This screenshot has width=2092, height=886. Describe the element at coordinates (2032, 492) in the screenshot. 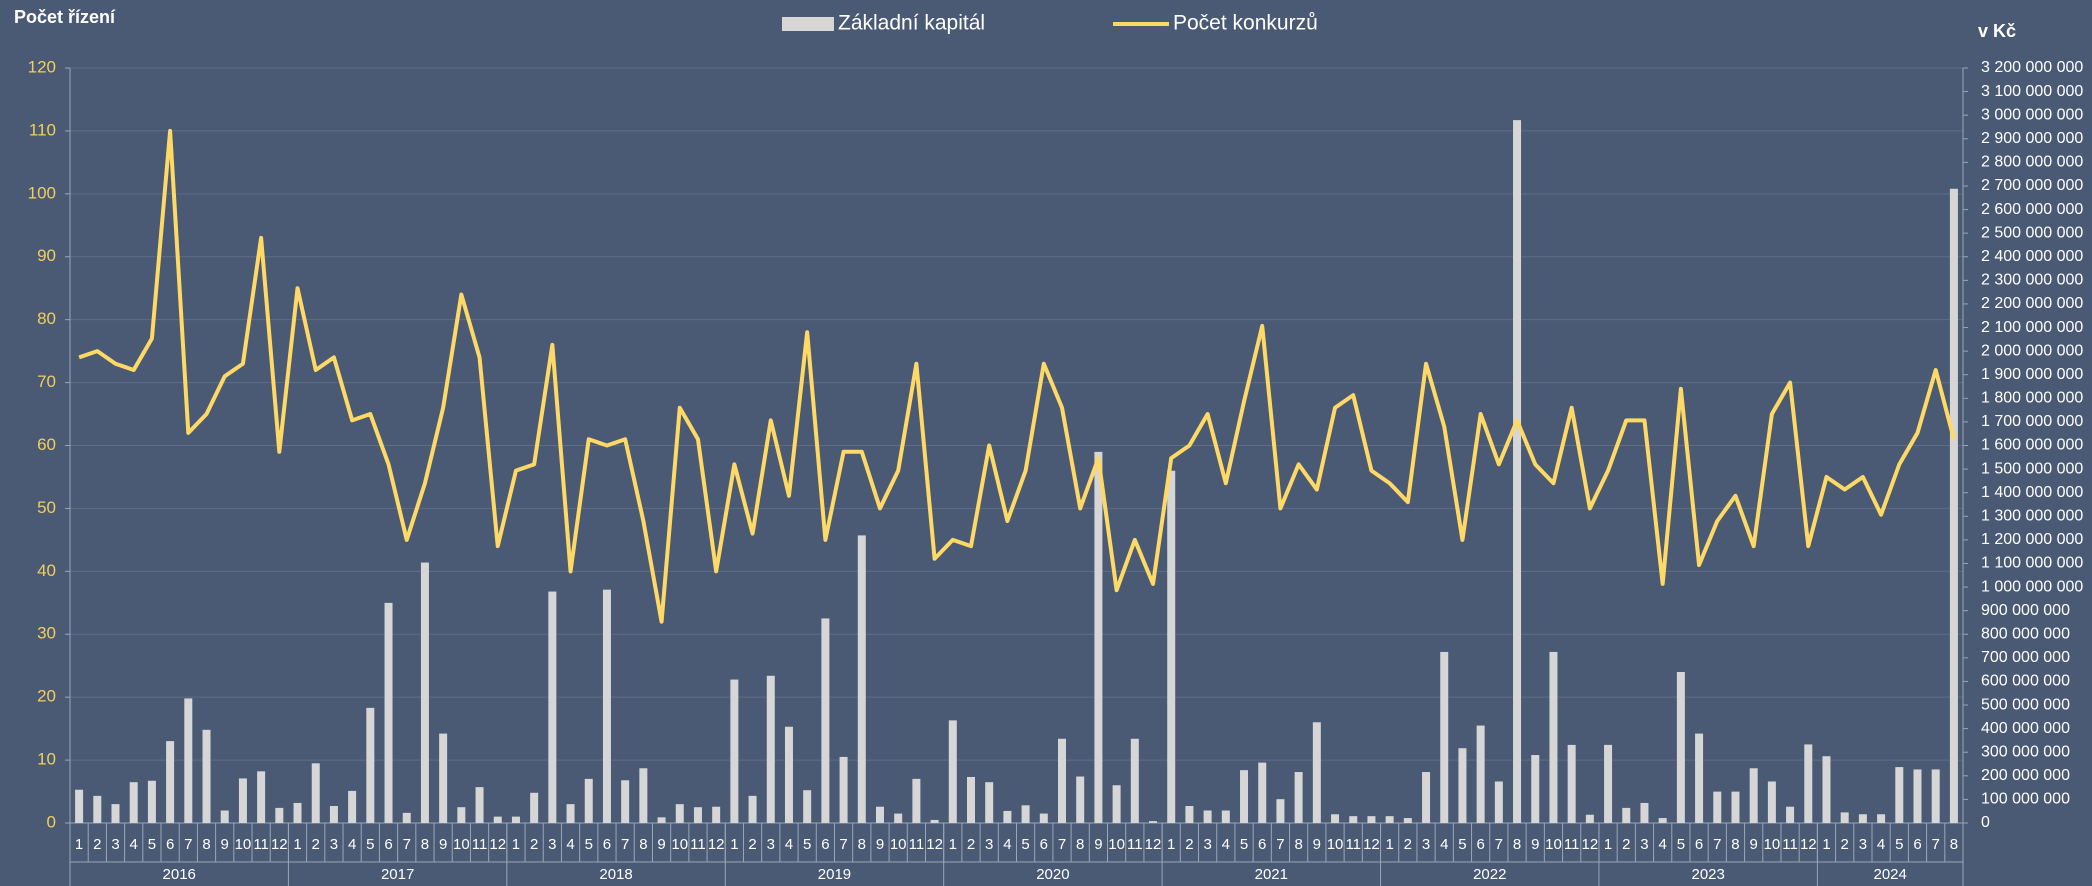

I see `y2-tick-label: 1 400 000 000` at that location.